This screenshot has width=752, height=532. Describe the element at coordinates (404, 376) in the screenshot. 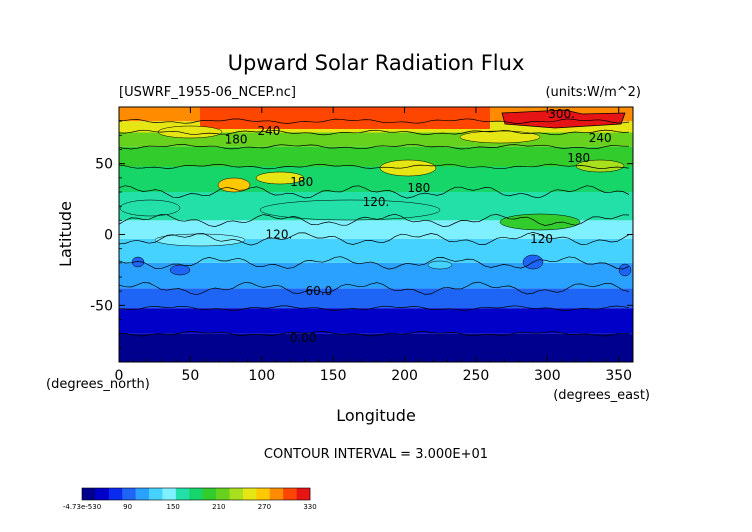

I see `x-tick-label: 200` at that location.